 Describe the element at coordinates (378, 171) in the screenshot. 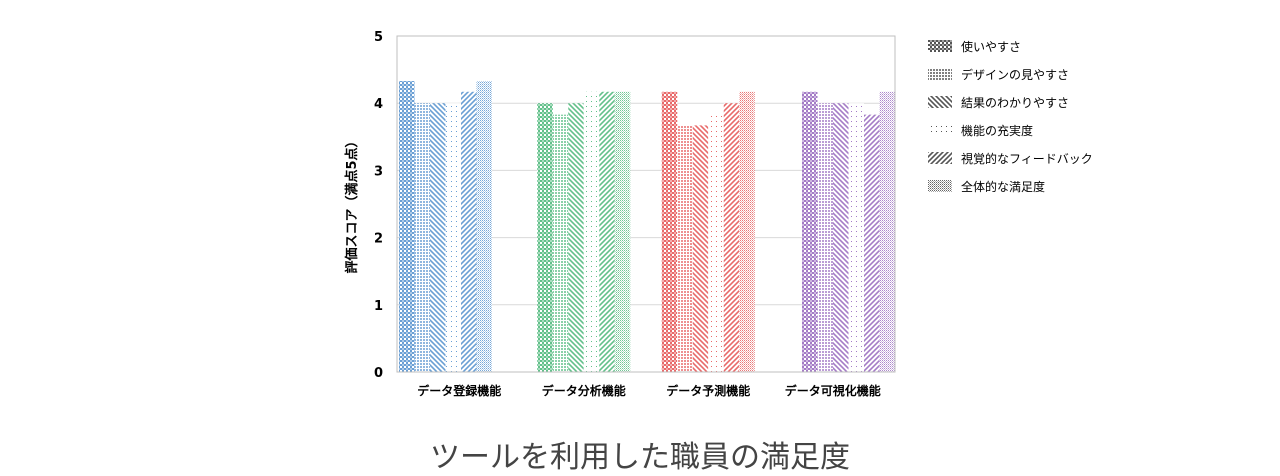

I see `y-tick-label: 3` at that location.